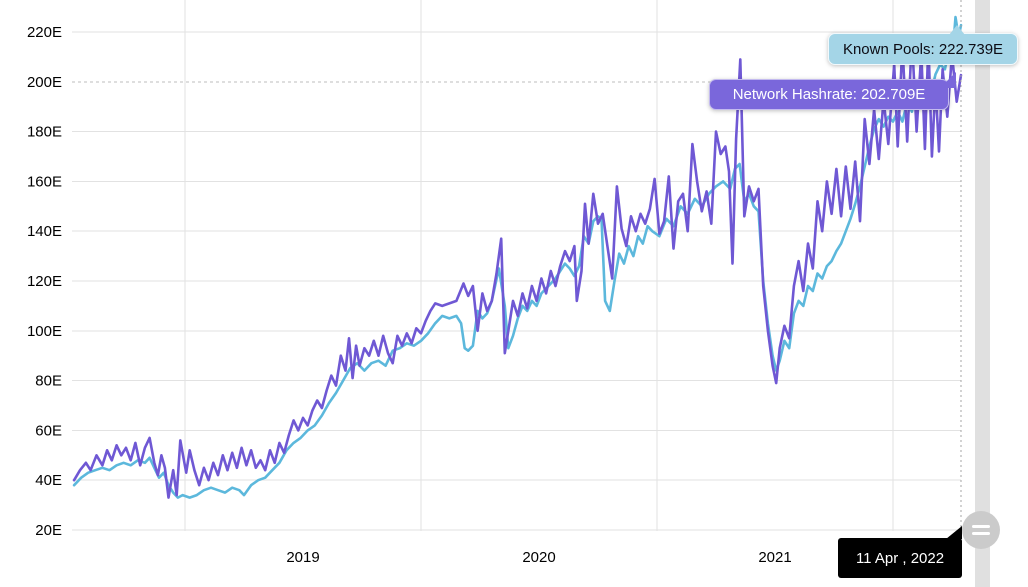 Image resolution: width=1028 pixels, height=587 pixels. What do you see at coordinates (982, 293) in the screenshot?
I see `value-axis-scrollbar` at bounding box center [982, 293].